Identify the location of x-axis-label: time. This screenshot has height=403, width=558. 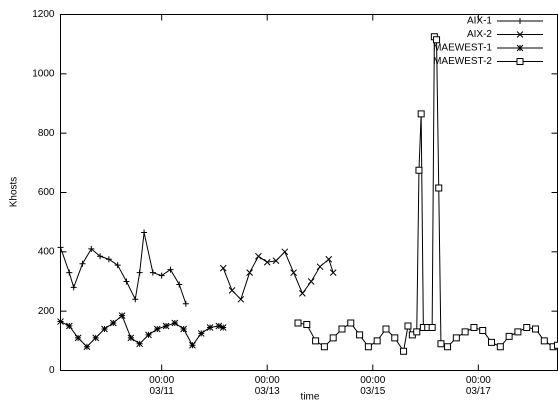
(310, 397).